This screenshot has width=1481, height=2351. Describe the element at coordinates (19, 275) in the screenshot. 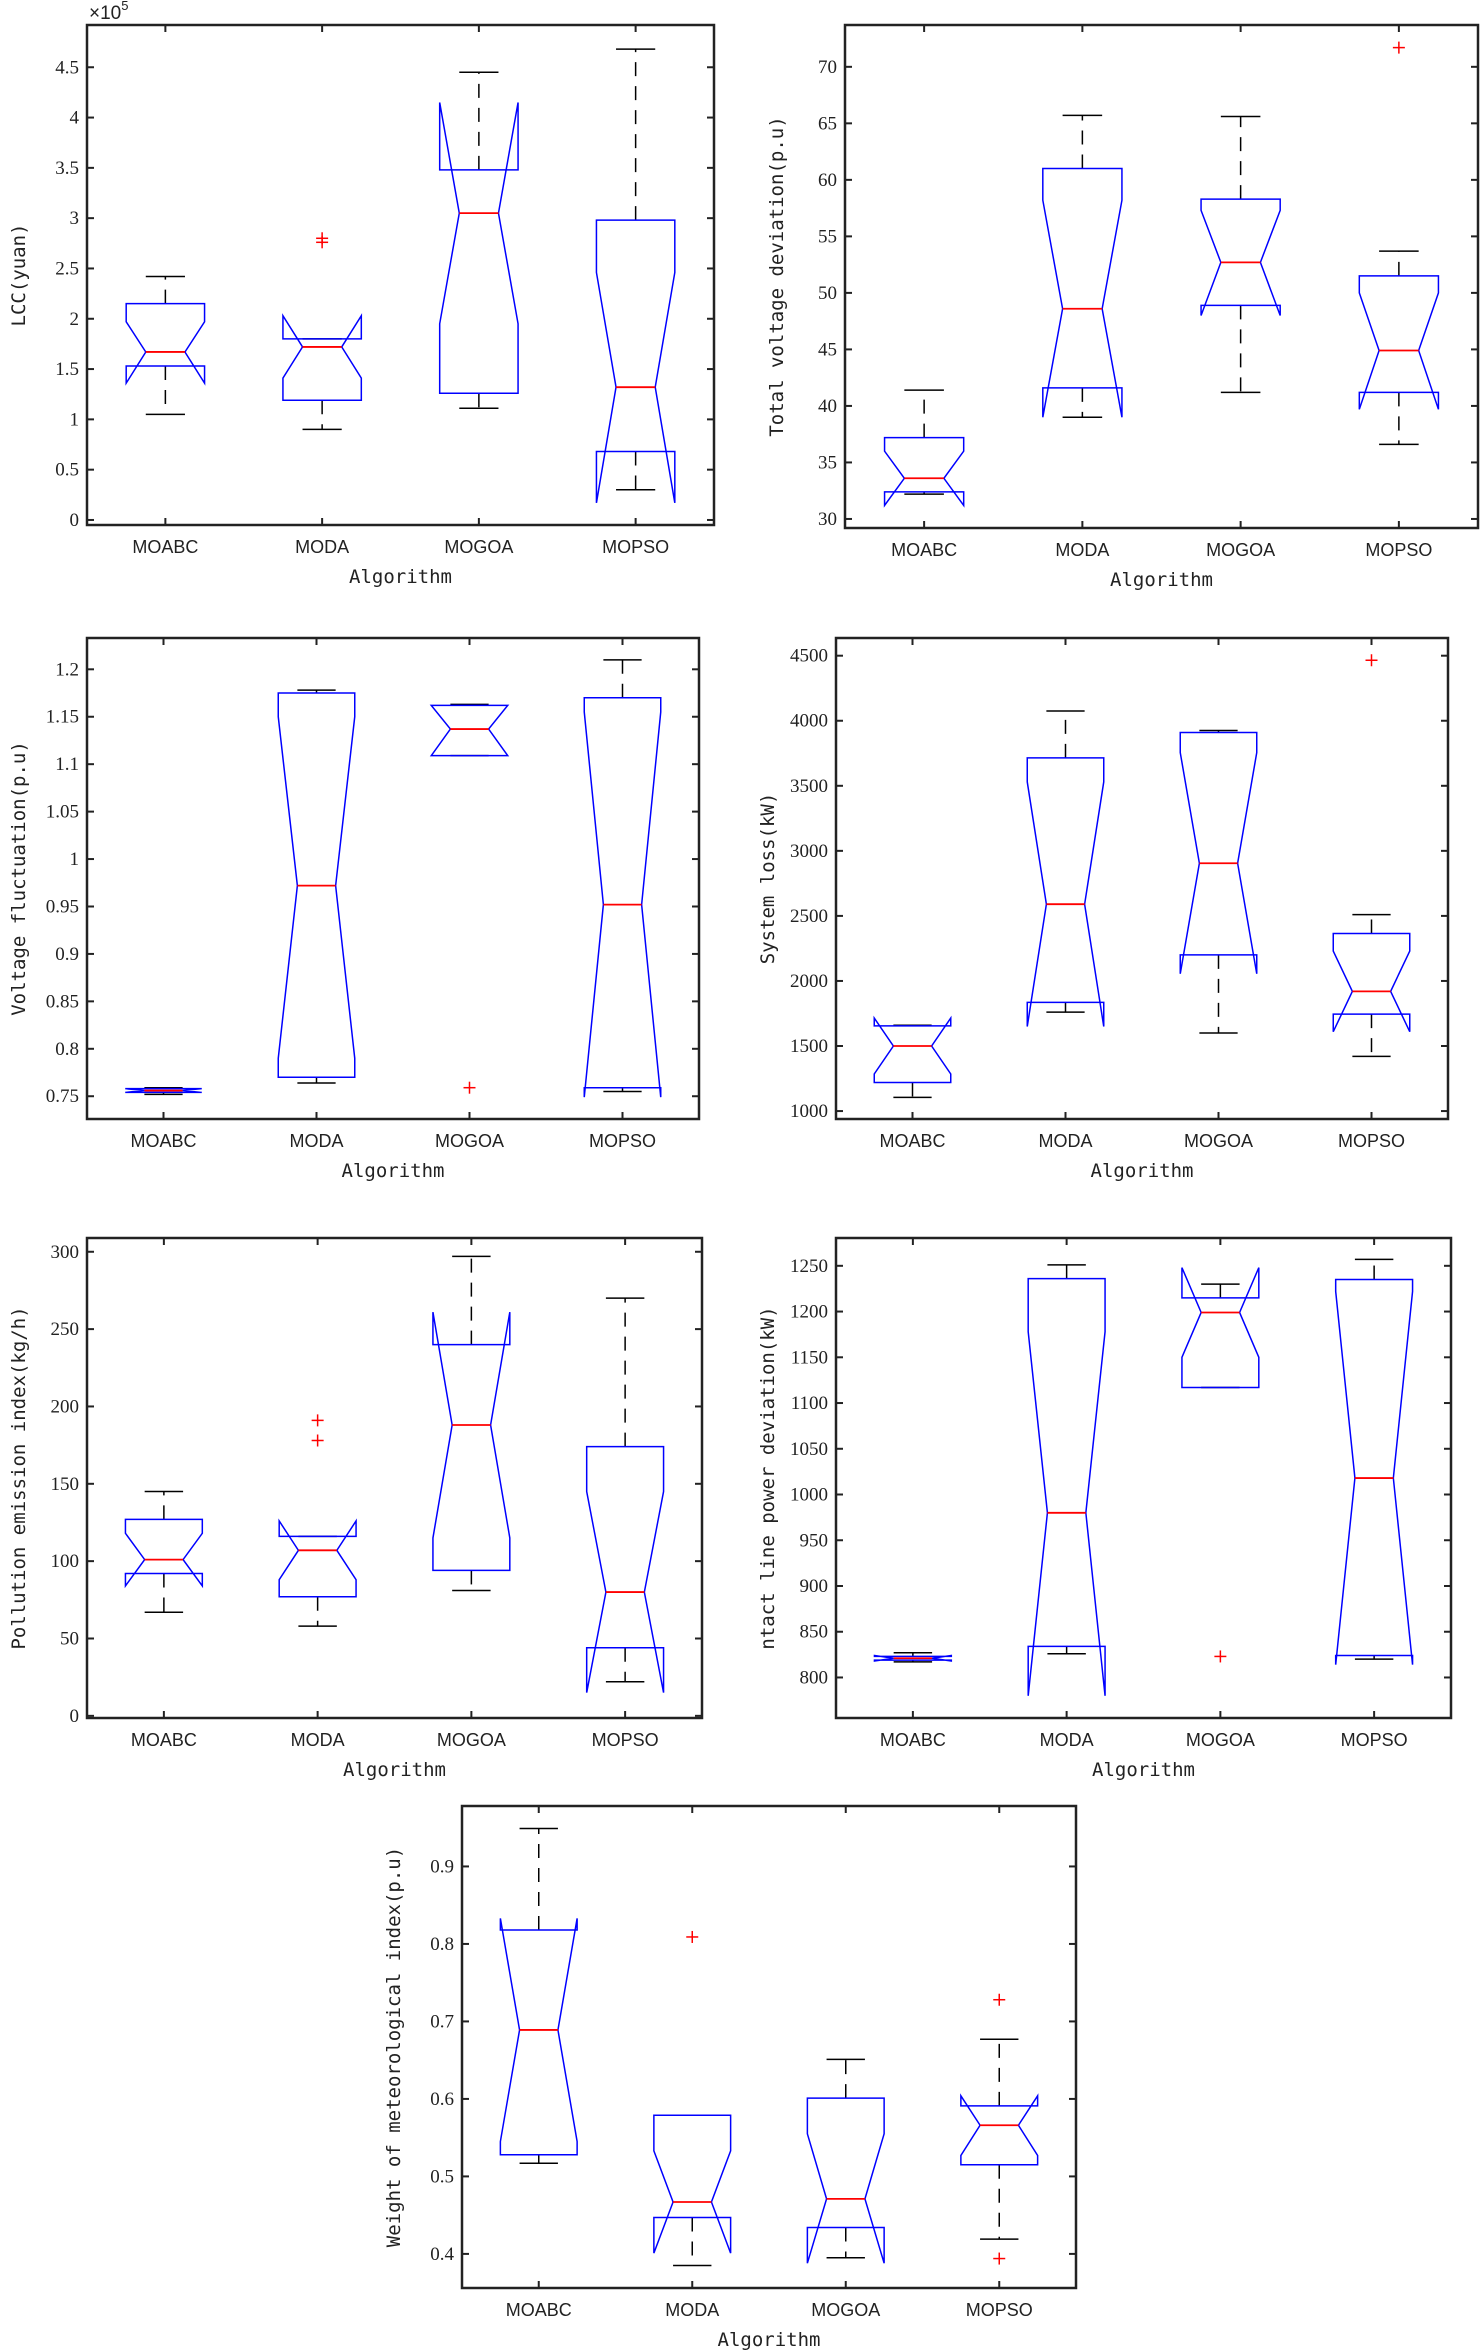

I see `y-axis-label: LCC(yuan)` at that location.